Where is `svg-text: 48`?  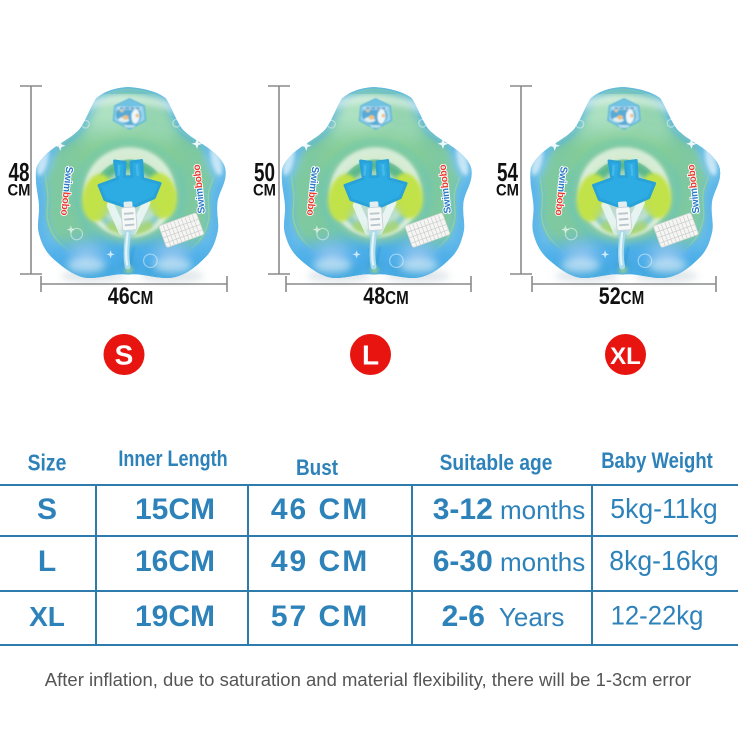
svg-text: 48 is located at coordinates (19, 172).